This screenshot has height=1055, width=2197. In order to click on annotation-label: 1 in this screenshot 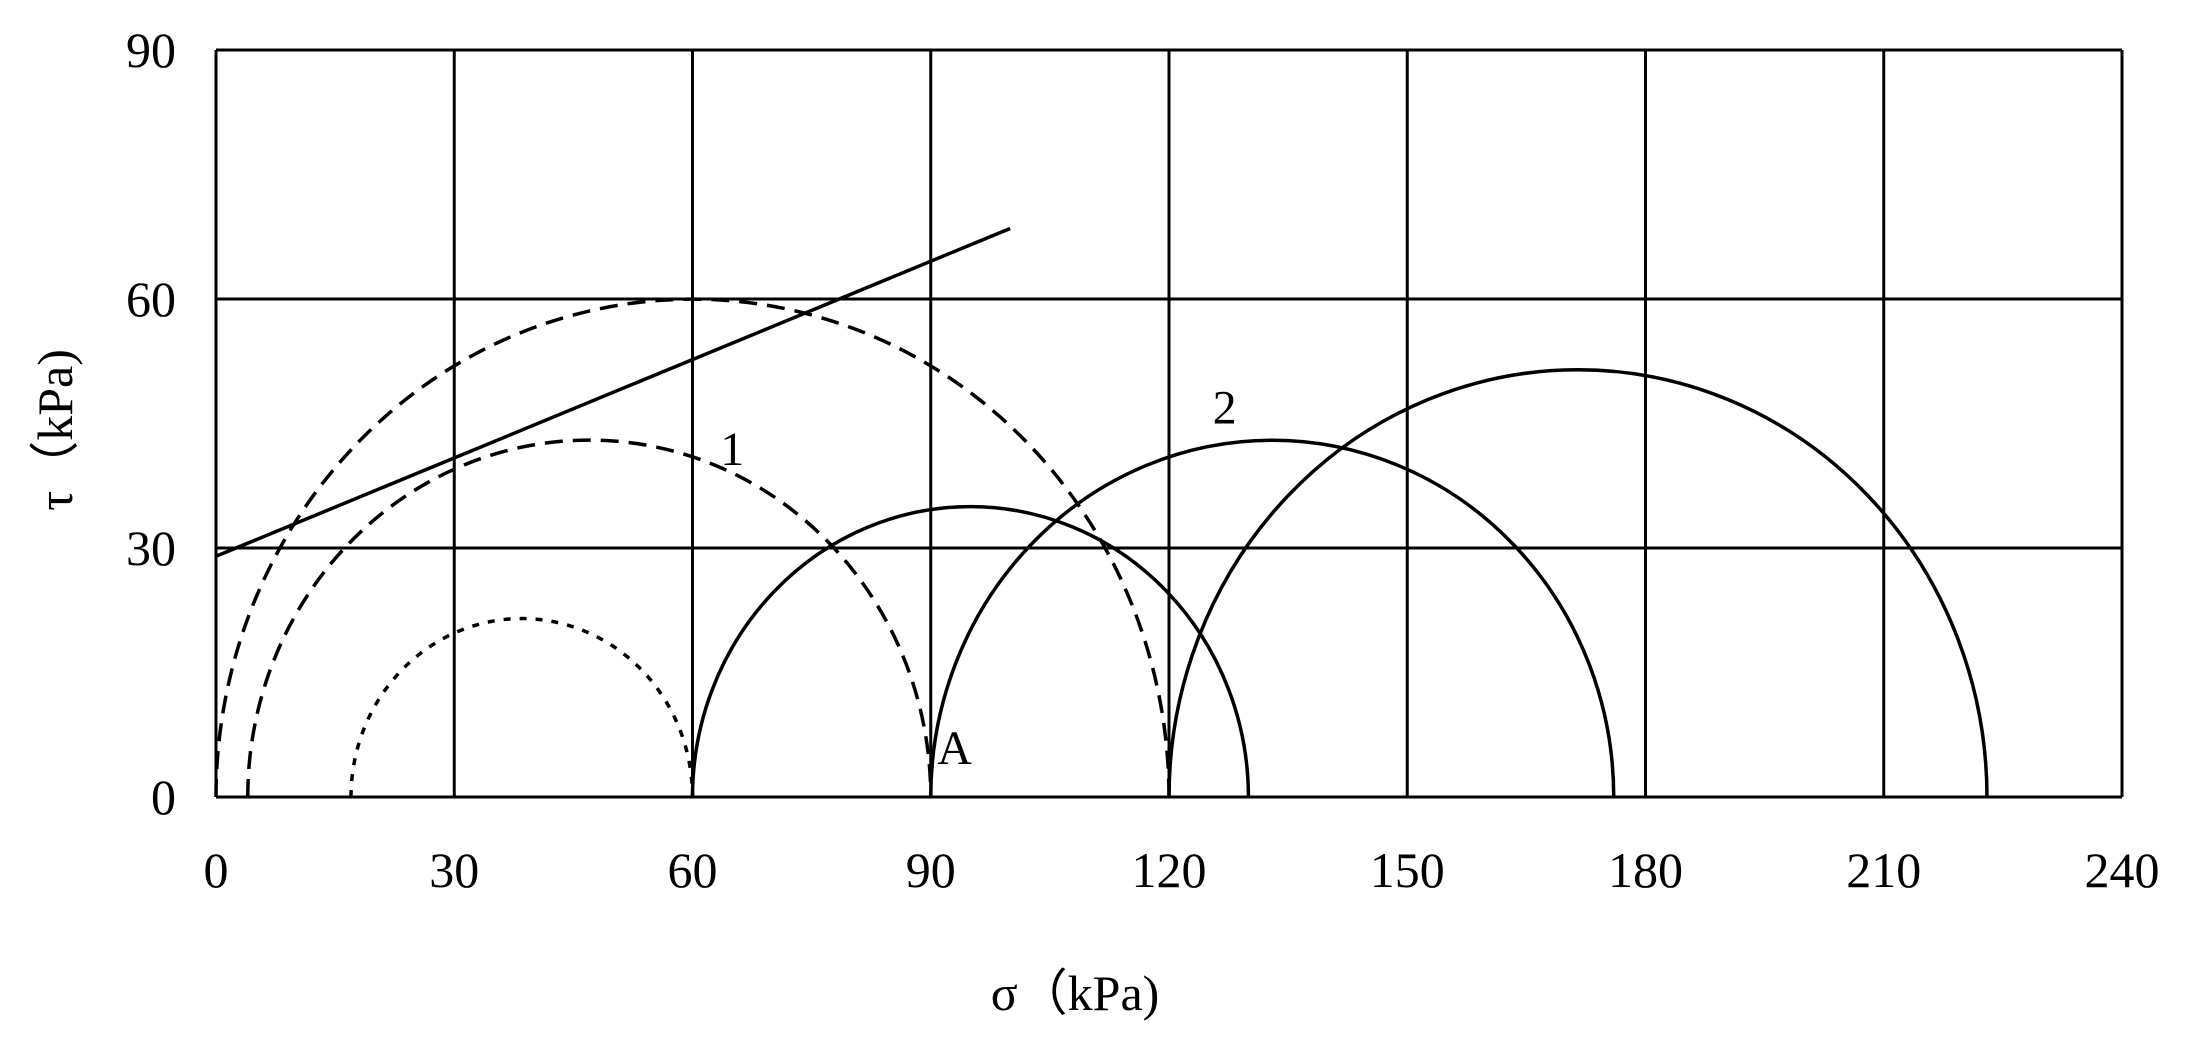, I will do `click(732, 449)`.